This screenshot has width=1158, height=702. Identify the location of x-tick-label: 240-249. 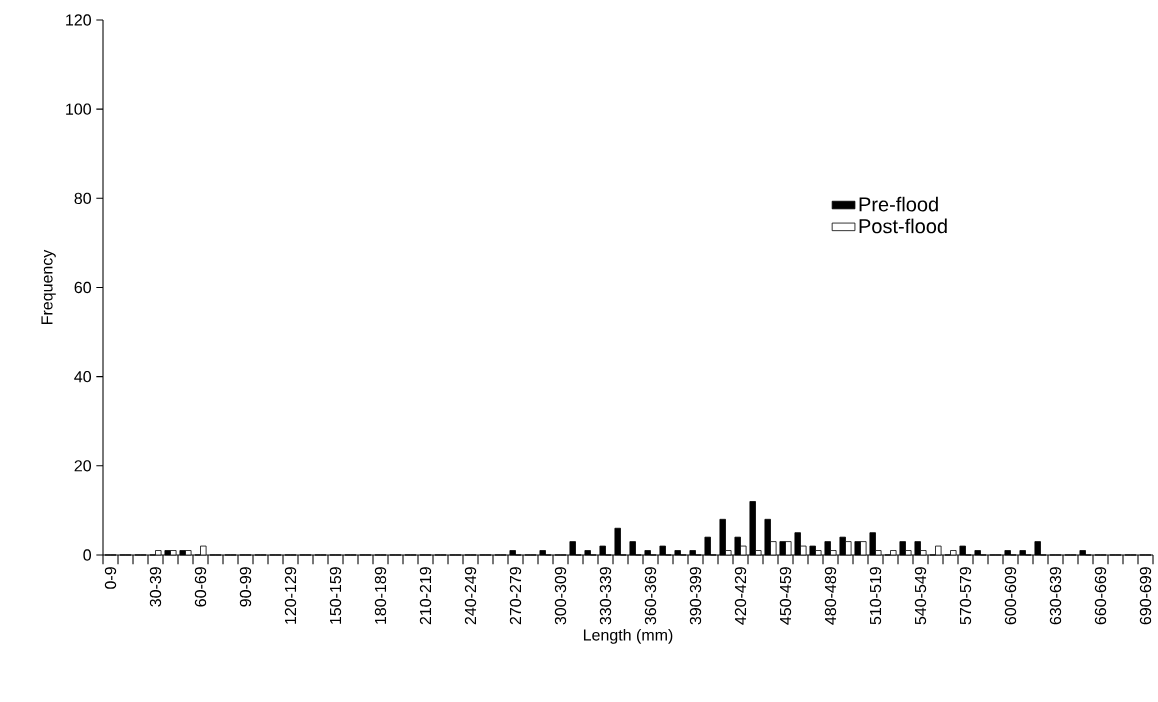
(470, 596).